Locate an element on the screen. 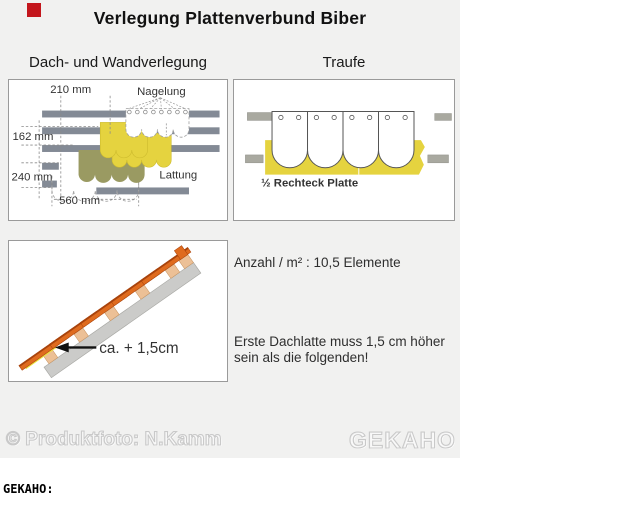 Image resolution: width=640 pixels, height=510 pixels. slope-panel: ca. + 1,5cm is located at coordinates (118, 311).